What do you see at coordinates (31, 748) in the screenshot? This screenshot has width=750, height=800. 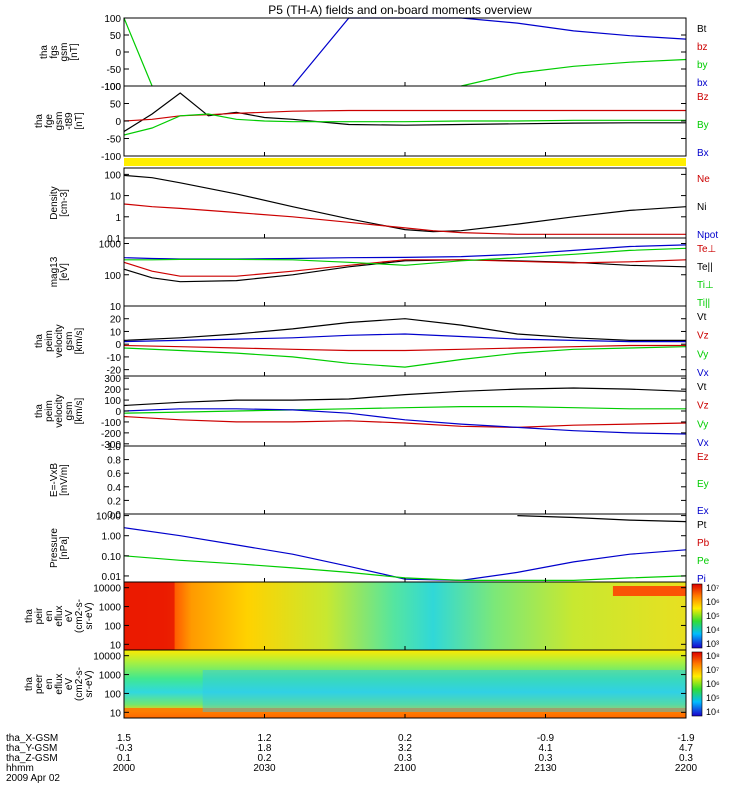 I see `footer-label-y: tha_Y-GSM` at bounding box center [31, 748].